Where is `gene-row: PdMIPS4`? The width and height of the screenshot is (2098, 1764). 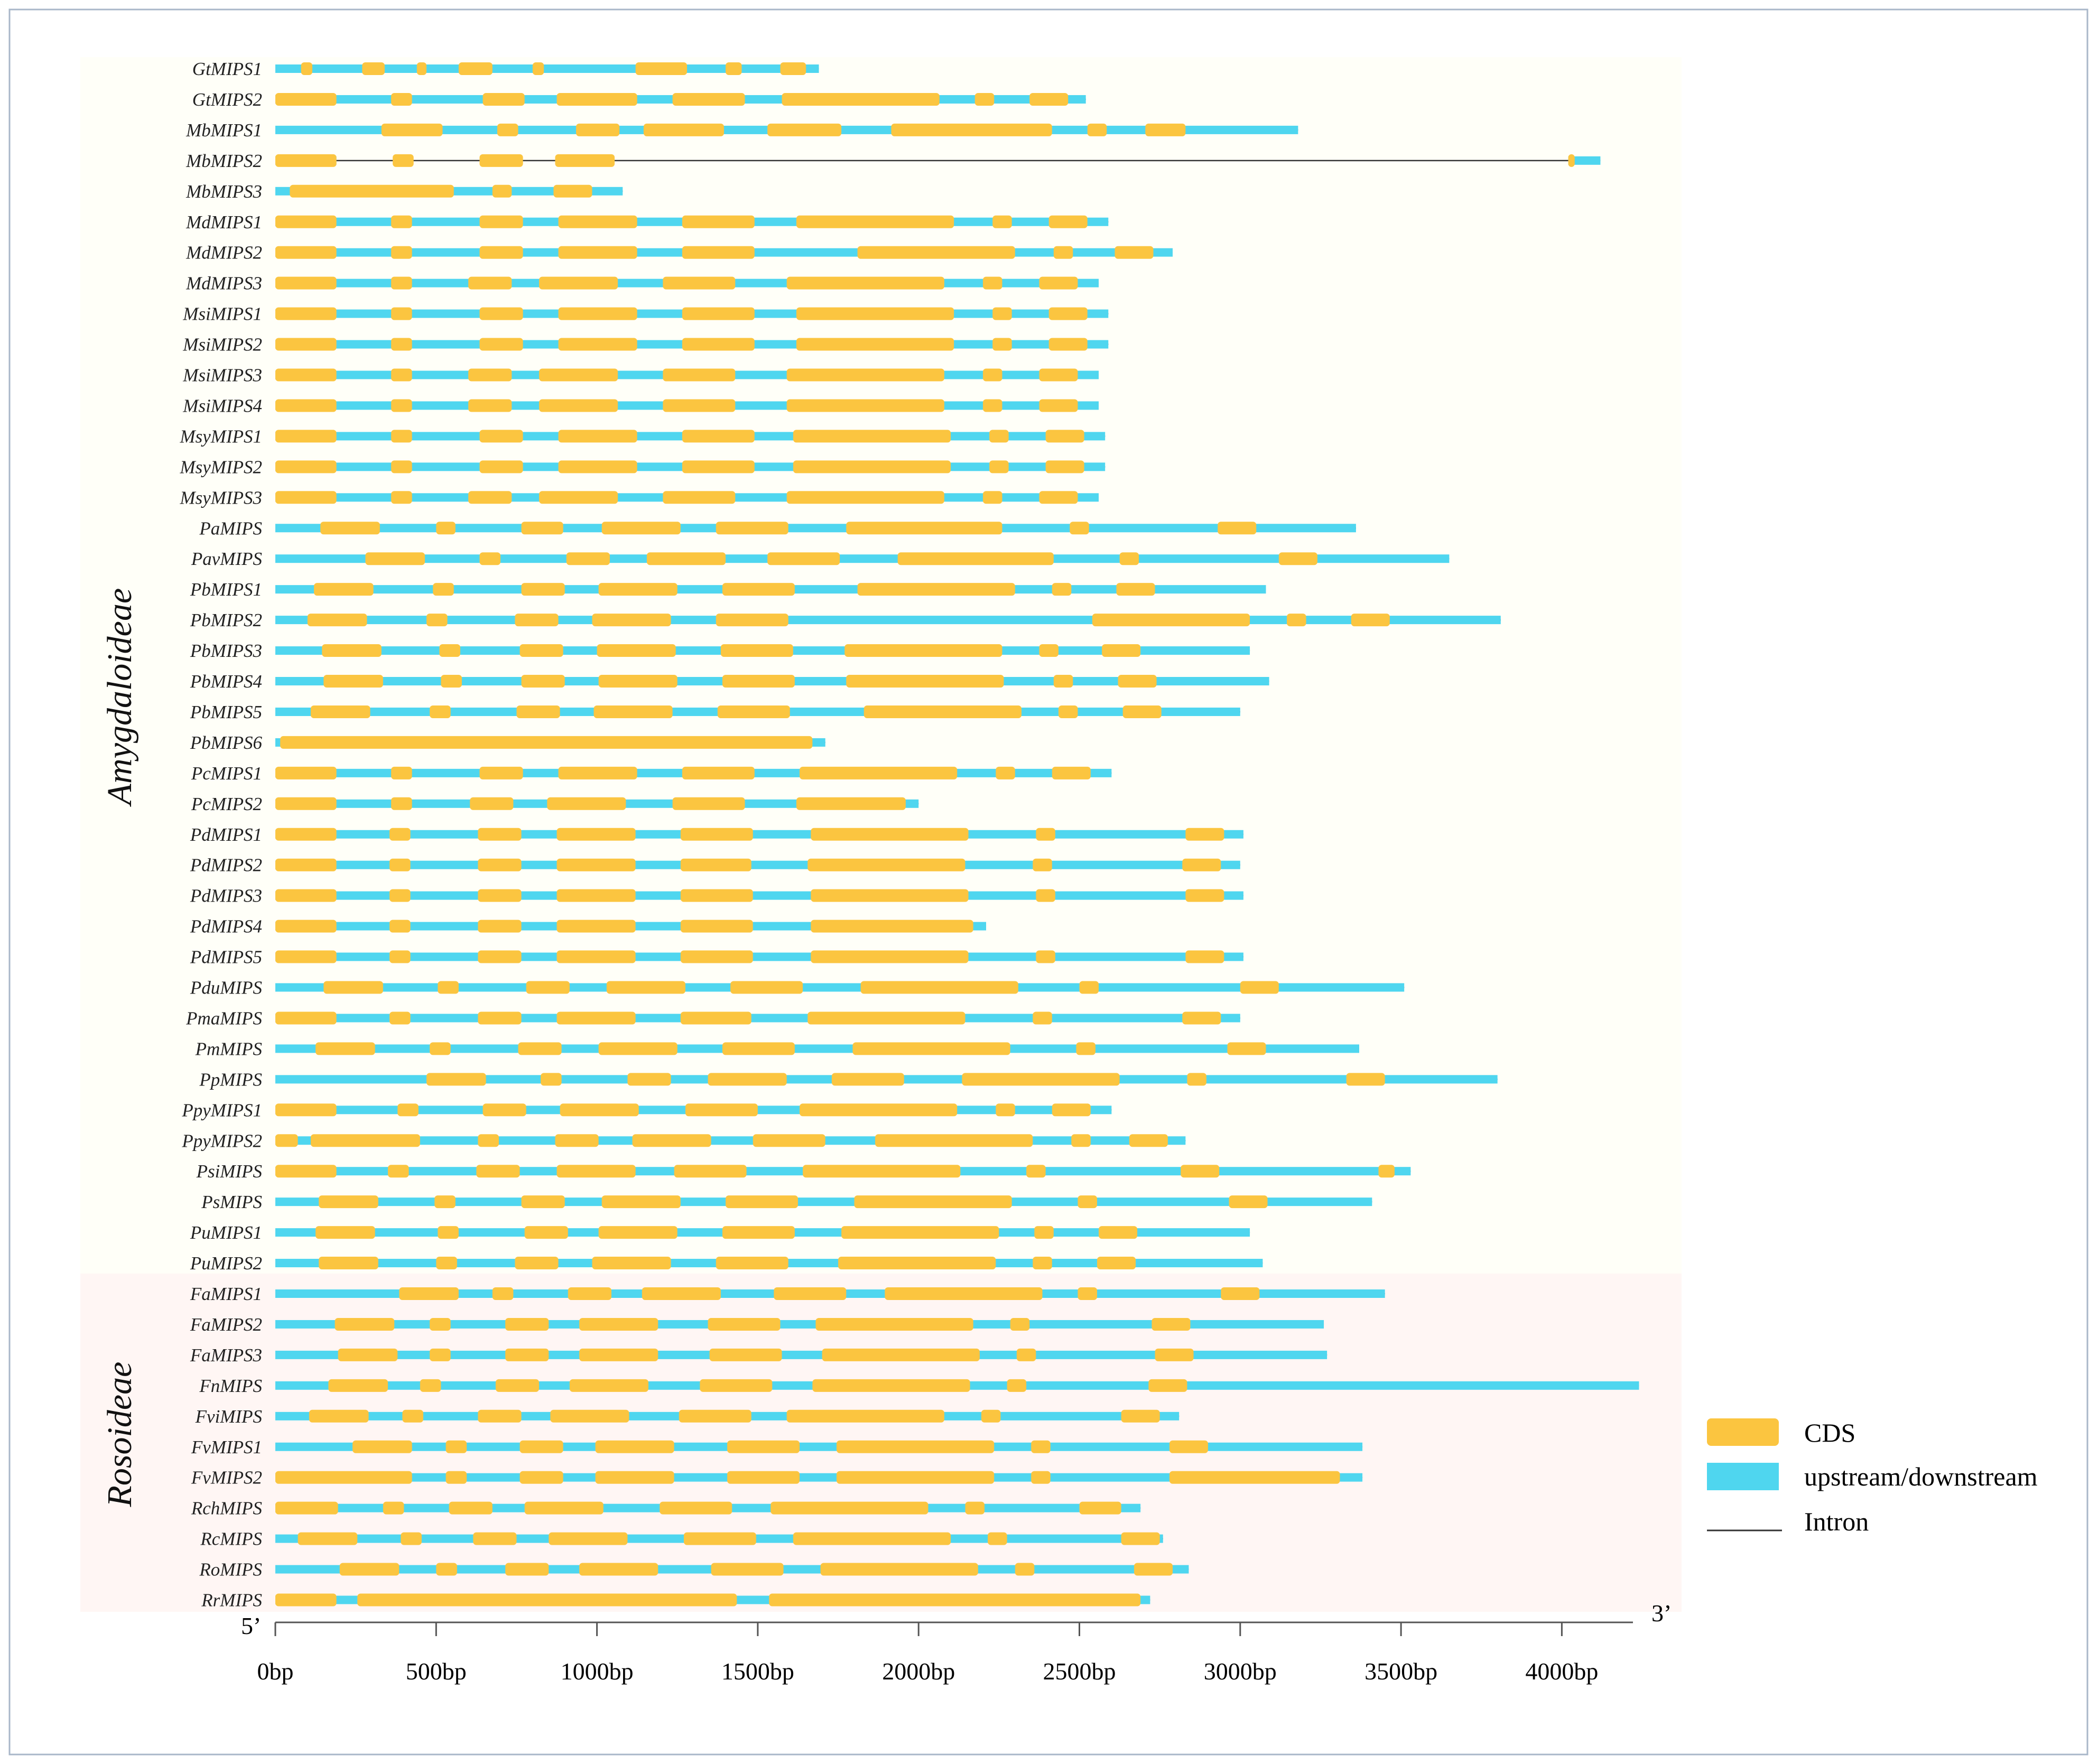
gene-row: PdMIPS4 is located at coordinates (588, 926).